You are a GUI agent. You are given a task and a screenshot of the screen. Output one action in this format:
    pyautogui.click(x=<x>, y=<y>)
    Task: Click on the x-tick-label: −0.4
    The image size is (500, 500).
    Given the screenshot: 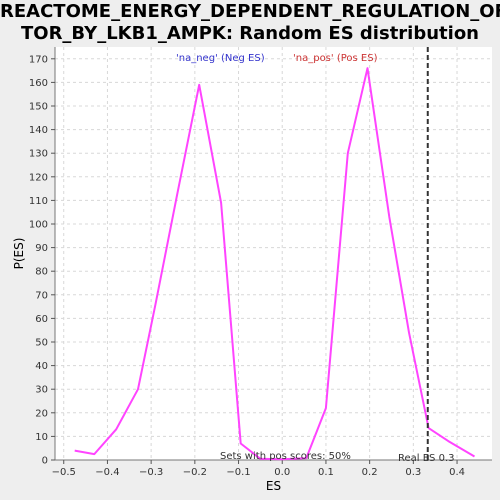 What is the action you would take?
    pyautogui.click(x=107, y=472)
    